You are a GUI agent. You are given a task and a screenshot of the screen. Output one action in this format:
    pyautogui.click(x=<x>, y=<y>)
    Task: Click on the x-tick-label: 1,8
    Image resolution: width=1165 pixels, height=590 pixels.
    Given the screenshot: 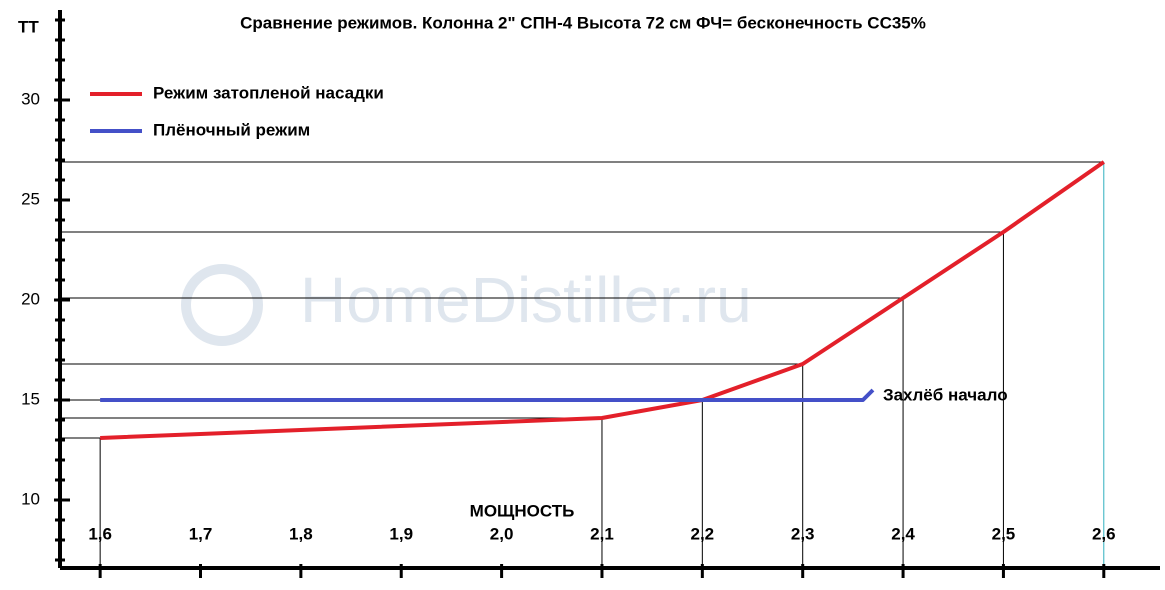 What is the action you would take?
    pyautogui.click(x=301, y=533)
    